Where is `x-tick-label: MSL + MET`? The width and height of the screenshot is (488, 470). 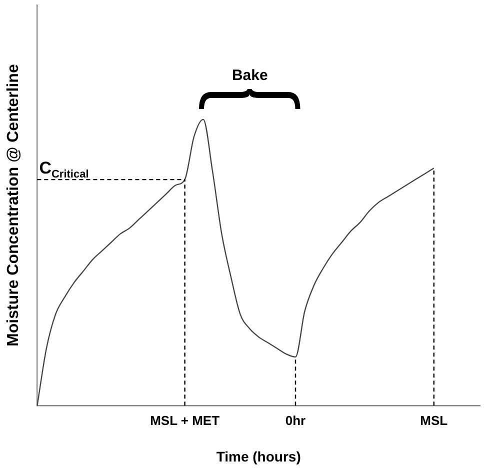
x-tick-label: MSL + MET is located at coordinates (185, 420).